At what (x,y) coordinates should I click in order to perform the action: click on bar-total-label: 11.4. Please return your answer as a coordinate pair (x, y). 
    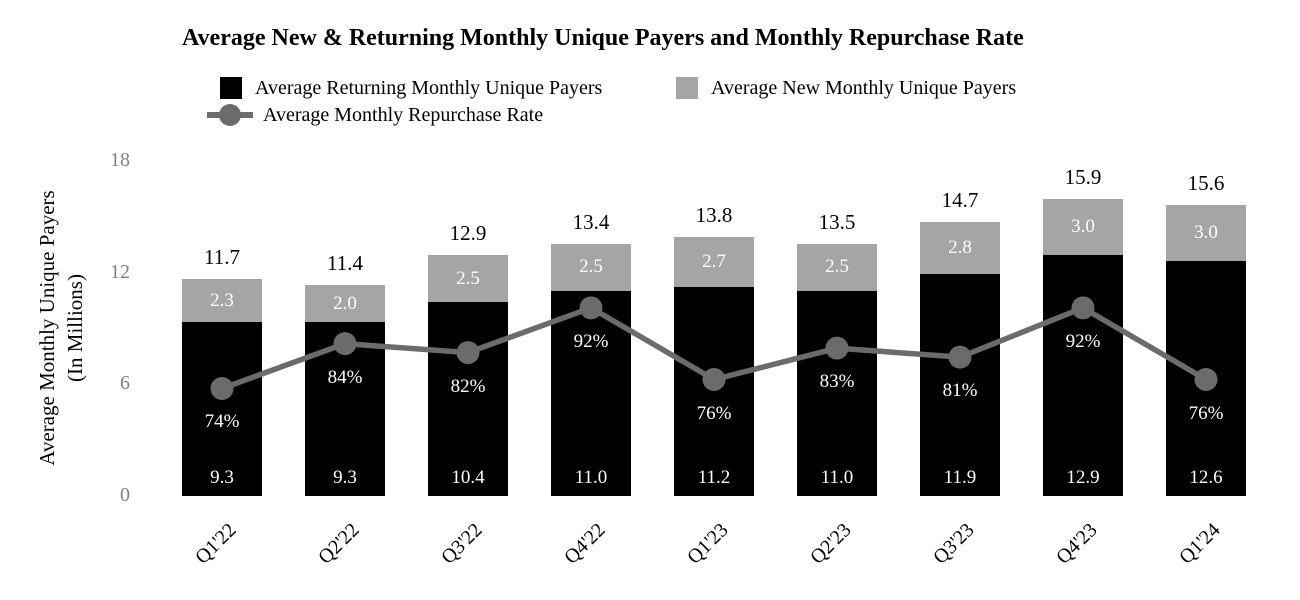
    Looking at the image, I should click on (345, 263).